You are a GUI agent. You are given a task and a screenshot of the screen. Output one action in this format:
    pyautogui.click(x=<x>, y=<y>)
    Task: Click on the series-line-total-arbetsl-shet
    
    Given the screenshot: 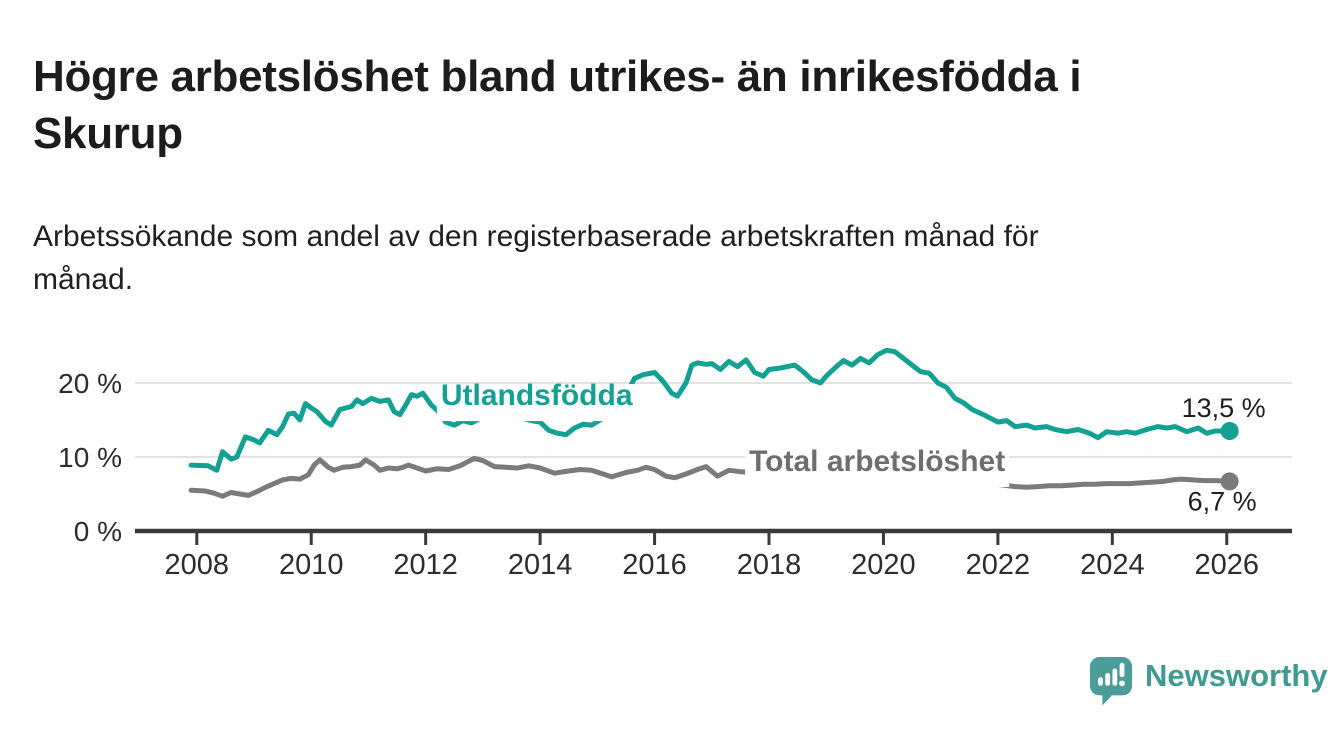 What is the action you would take?
    pyautogui.click(x=710, y=477)
    